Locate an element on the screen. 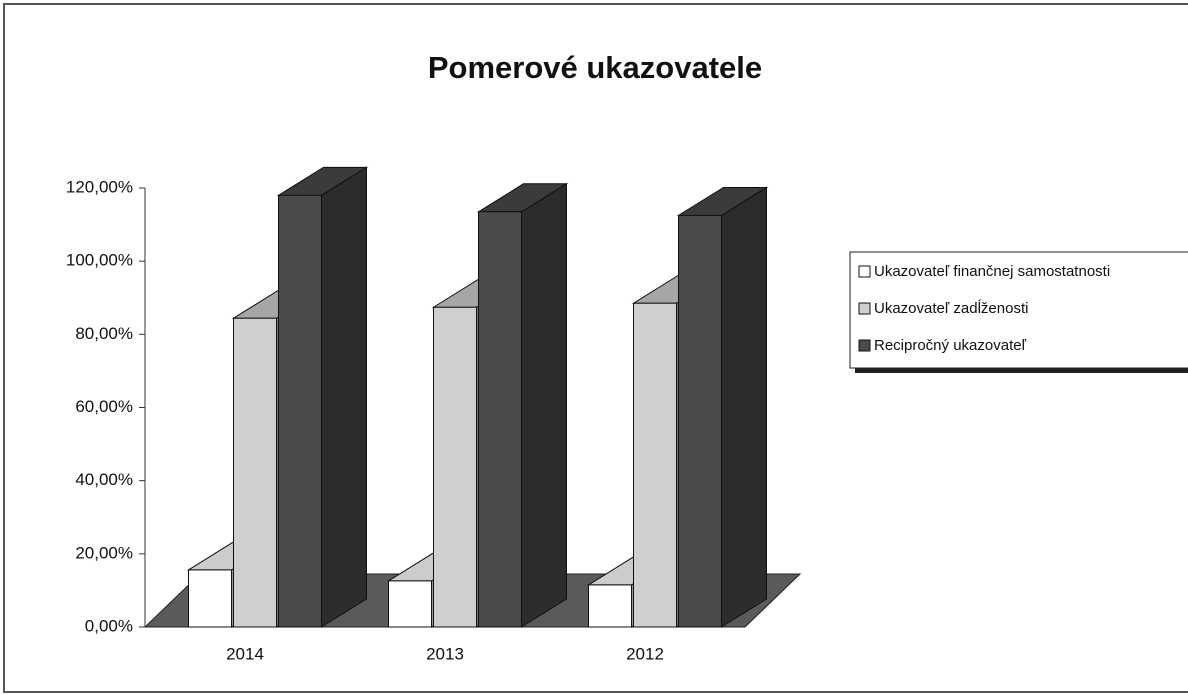 This screenshot has height=695, width=1188. y-tick-label: 60,00% is located at coordinates (104, 406).